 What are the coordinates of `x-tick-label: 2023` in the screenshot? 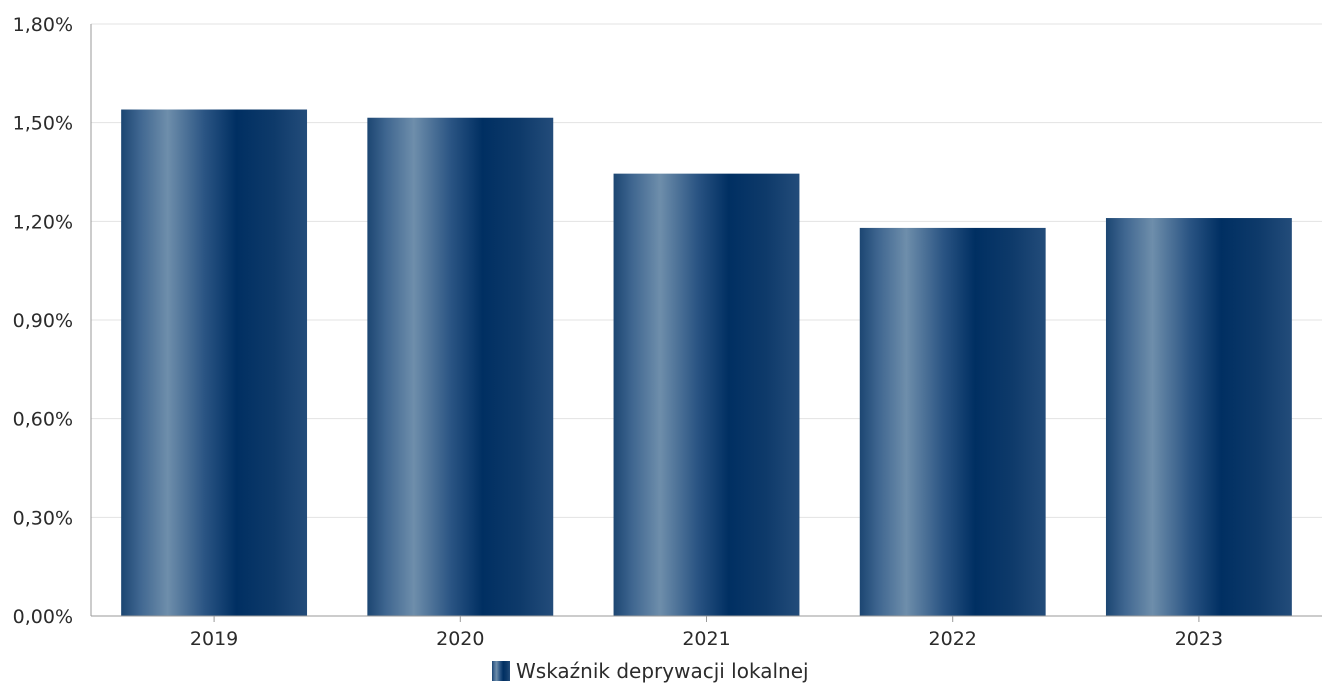 It's located at (1199, 639).